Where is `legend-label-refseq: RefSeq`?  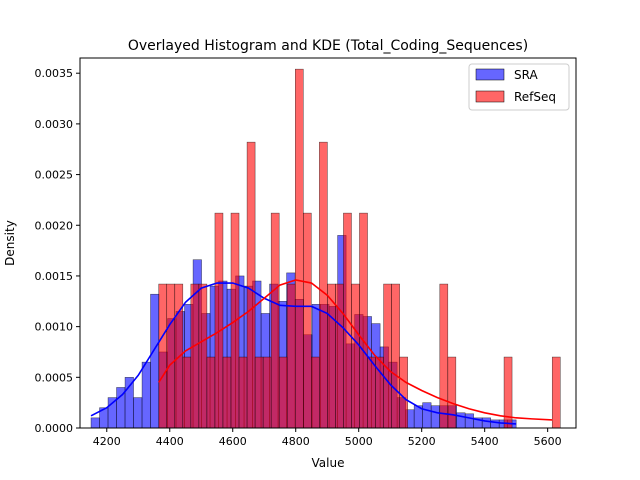
legend-label-refseq: RefSeq is located at coordinates (535, 97).